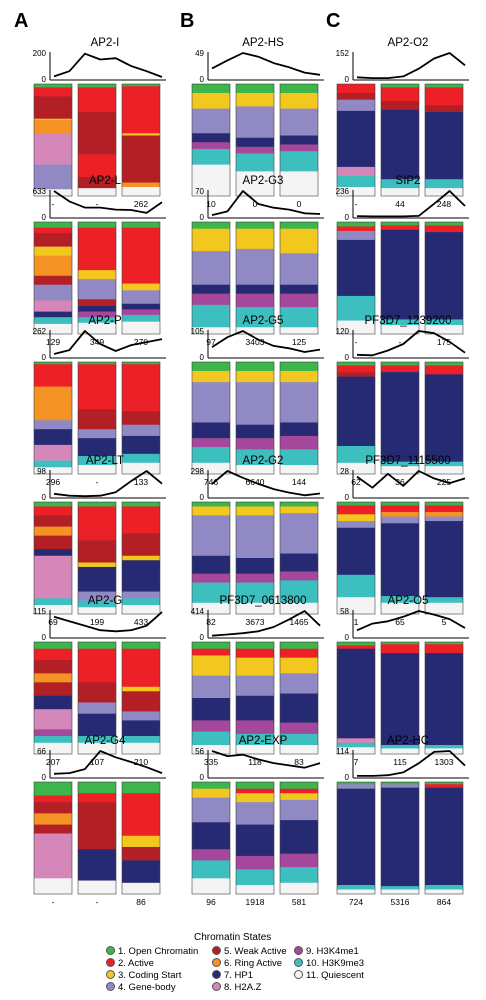 Image resolution: width=486 pixels, height=1000 pixels. What do you see at coordinates (444, 622) in the screenshot?
I see `chart-15-count-2: 5` at bounding box center [444, 622].